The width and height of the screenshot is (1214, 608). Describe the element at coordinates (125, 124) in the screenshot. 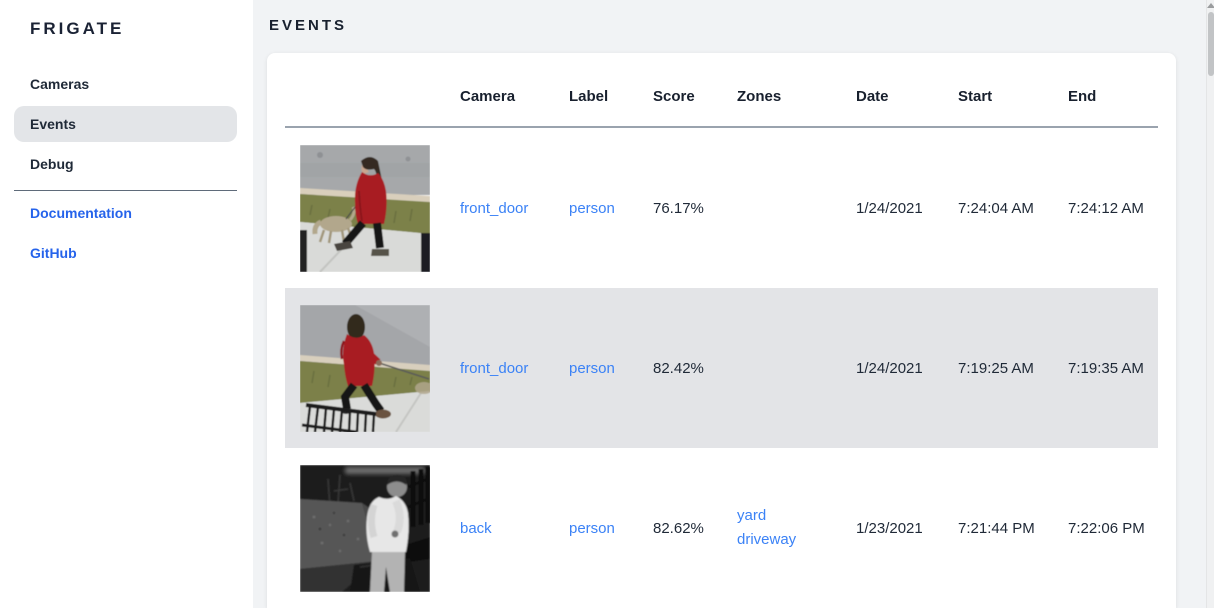

I see `sidebar-item-events: Events` at that location.